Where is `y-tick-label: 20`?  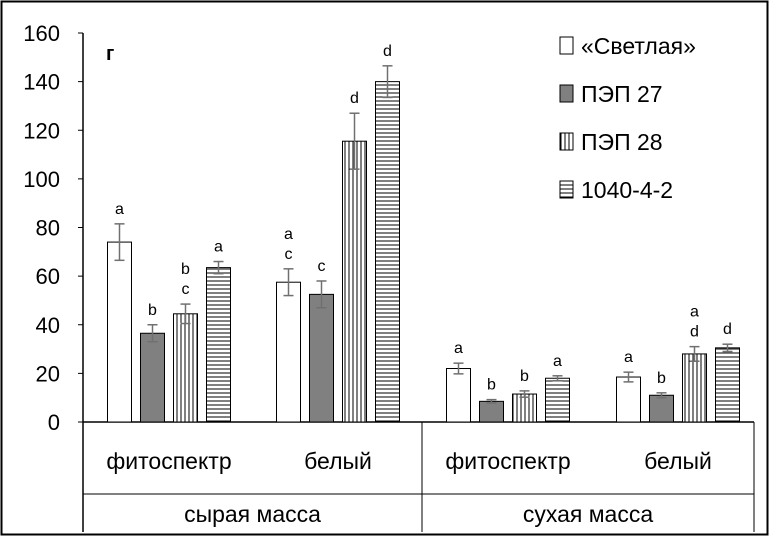
y-tick-label: 20 is located at coordinates (48, 373).